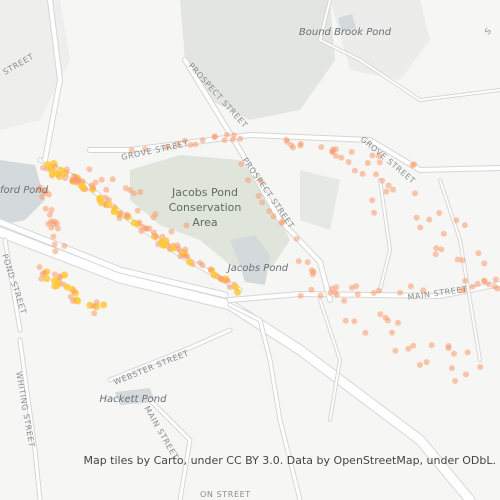 This screenshot has width=500, height=500. Describe the element at coordinates (204, 222) in the screenshot. I see `area-label: Area` at that location.